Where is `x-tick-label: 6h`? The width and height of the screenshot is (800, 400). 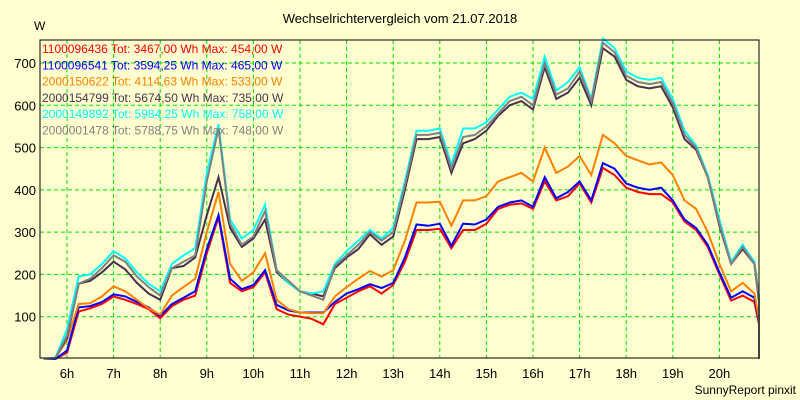
x-tick-label: 6h is located at coordinates (67, 373).